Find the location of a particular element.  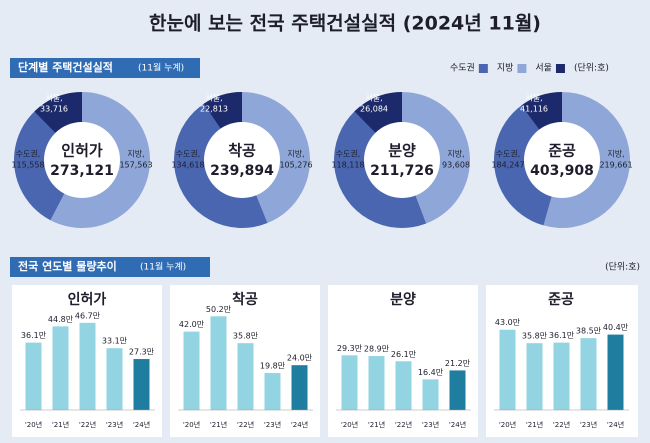

segment-value: 184,247 is located at coordinates (507, 165).